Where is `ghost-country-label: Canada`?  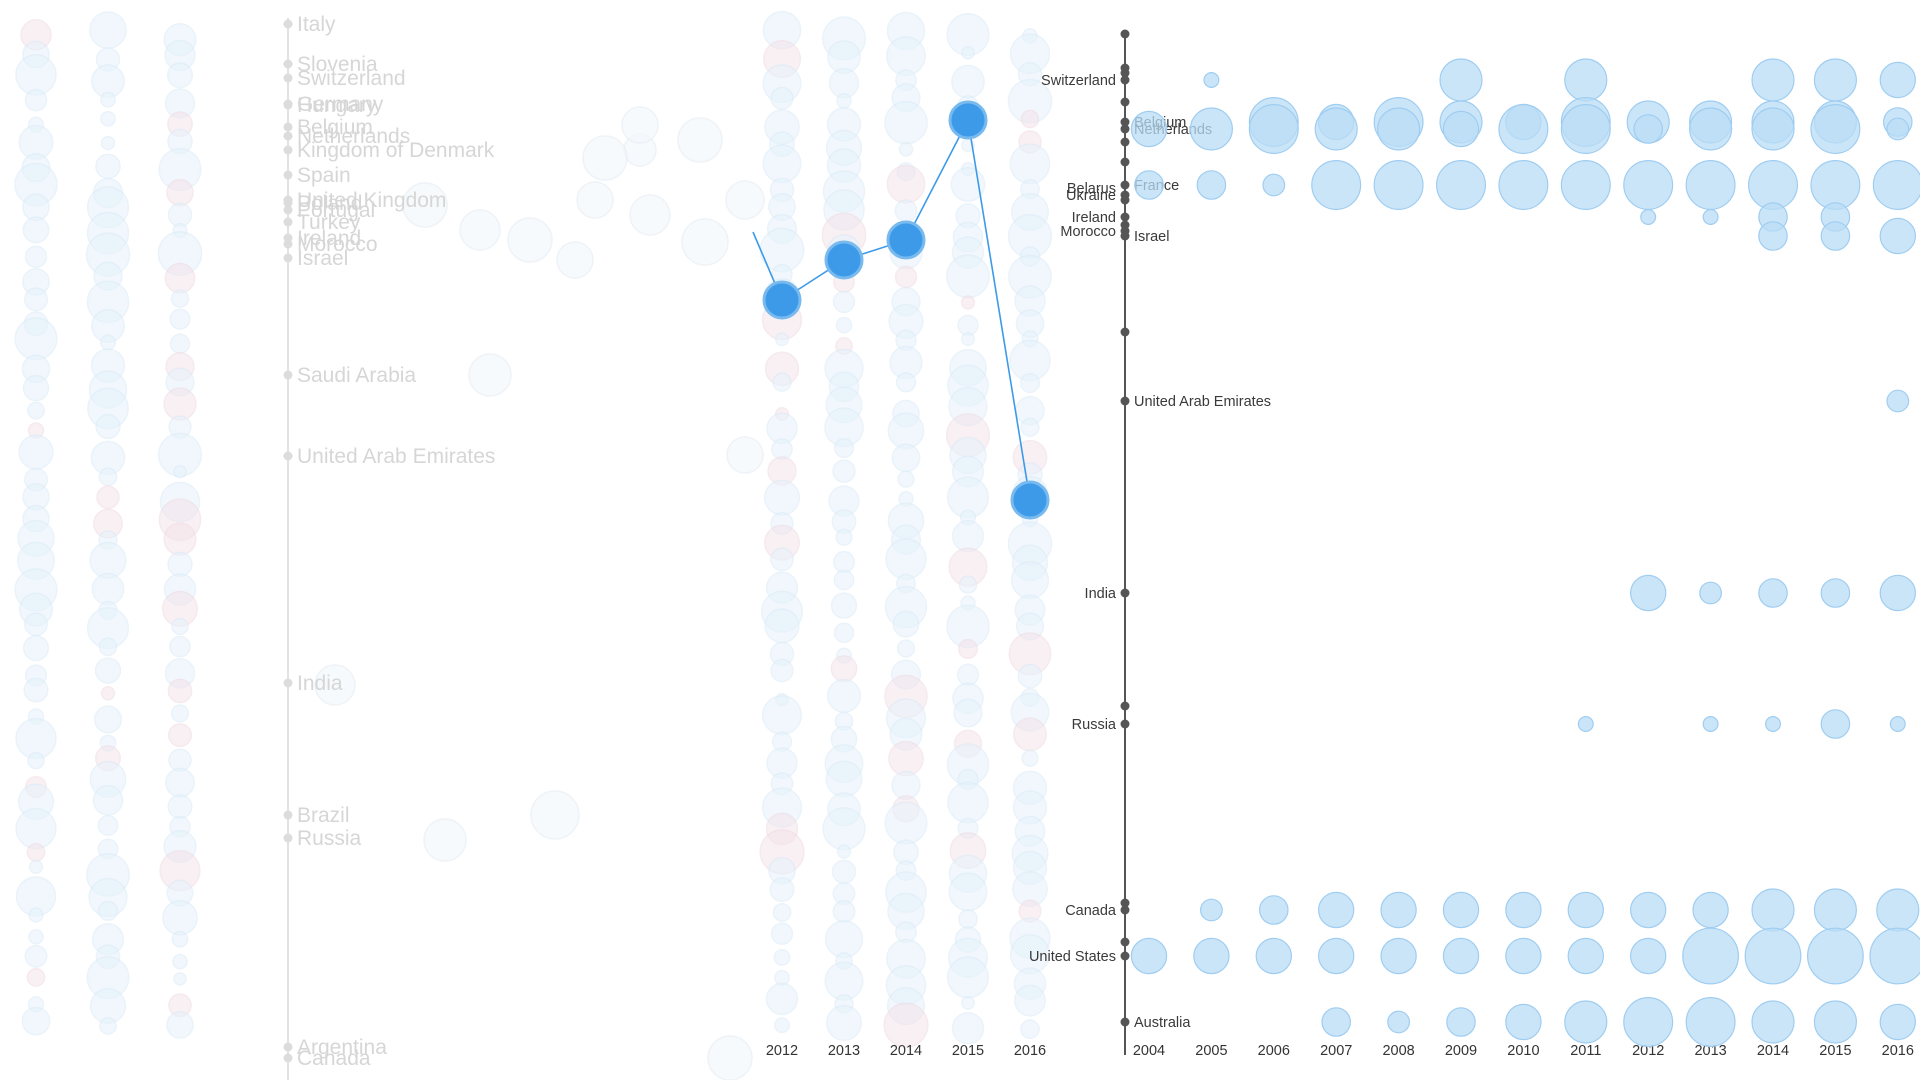
ghost-country-label: Canada is located at coordinates (334, 1058).